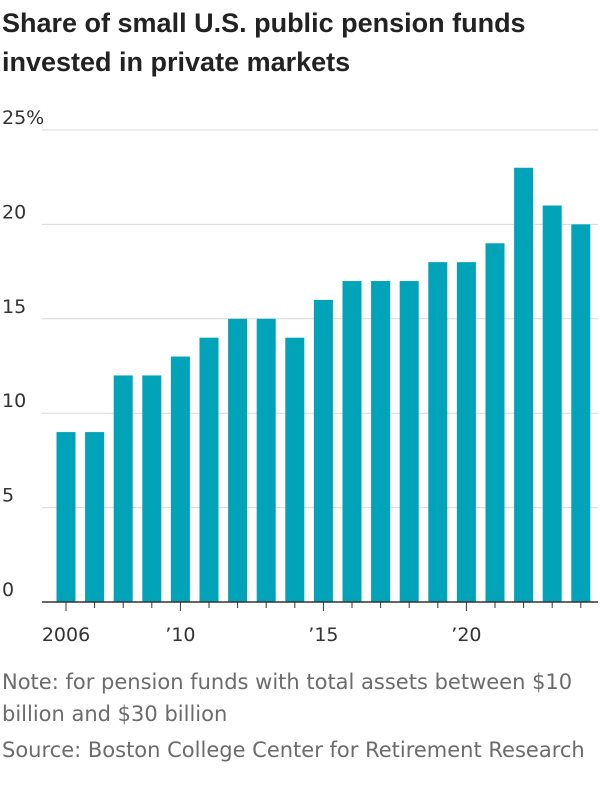 This screenshot has height=800, width=600. I want to click on bar-2010, so click(180, 479).